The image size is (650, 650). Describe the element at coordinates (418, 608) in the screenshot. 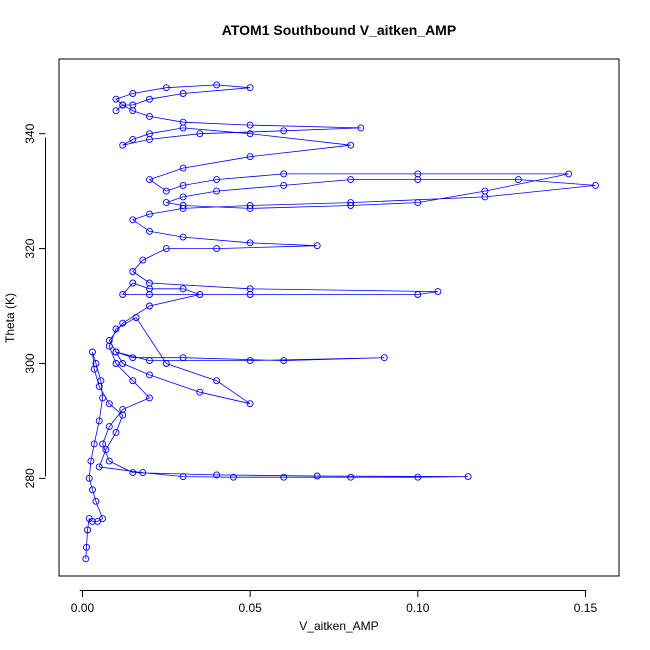

I see `x-tick-label: 0.10` at that location.